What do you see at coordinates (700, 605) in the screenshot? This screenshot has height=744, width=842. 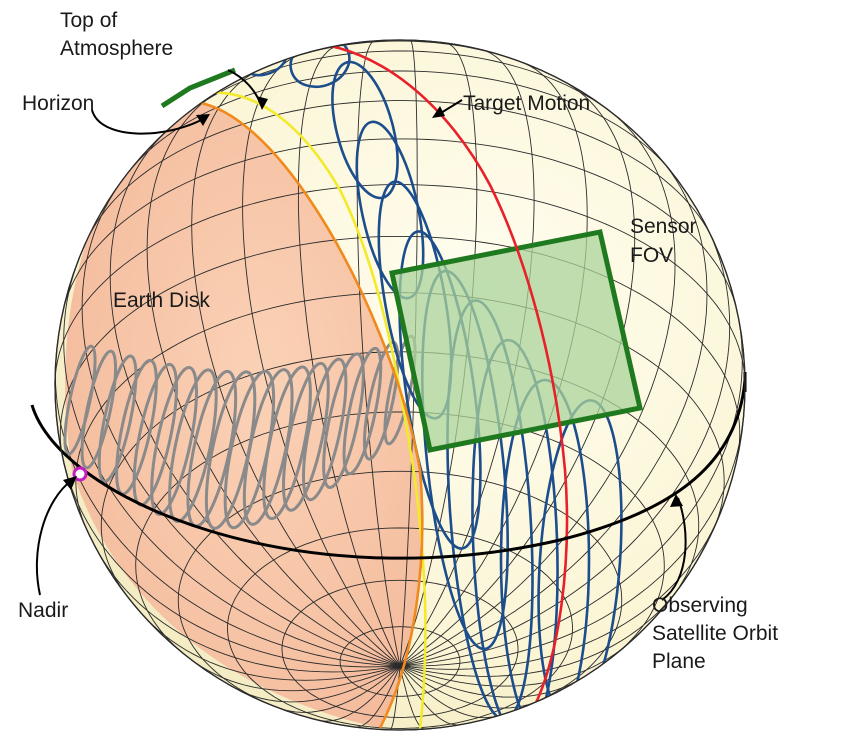 I see `label-orbit-plane-1: Observing` at bounding box center [700, 605].